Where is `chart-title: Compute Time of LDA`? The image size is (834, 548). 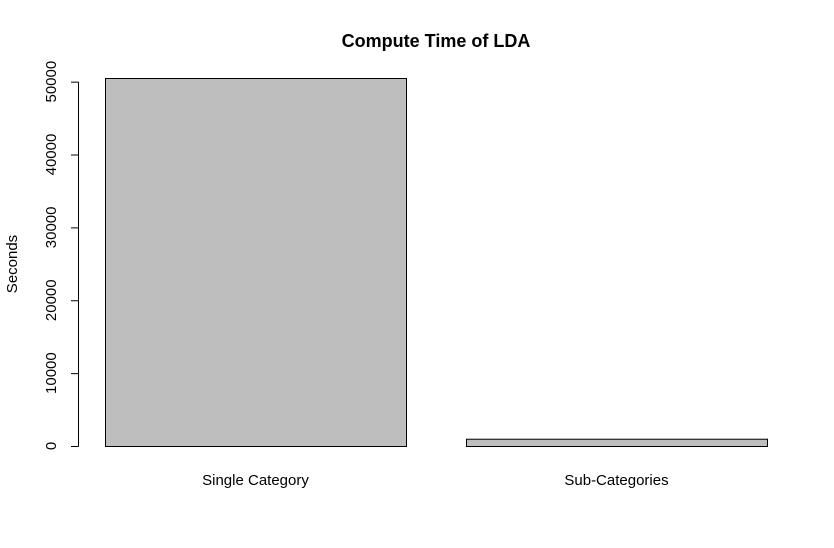 chart-title: Compute Time of LDA is located at coordinates (436, 41).